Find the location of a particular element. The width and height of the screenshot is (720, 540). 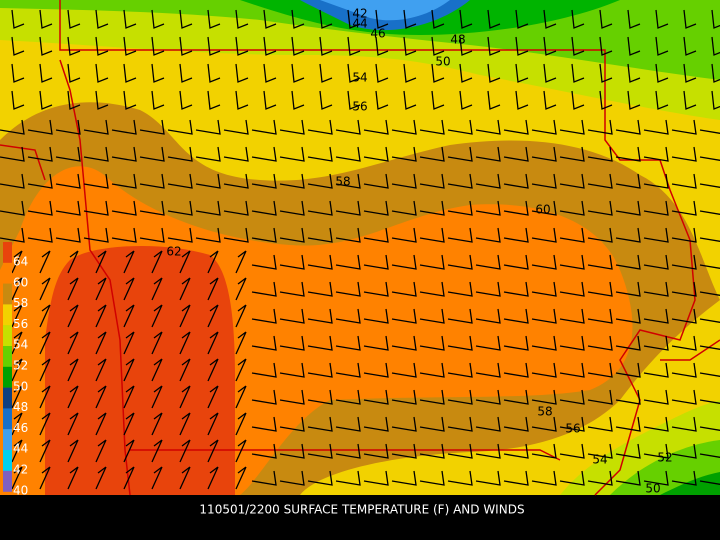

colorbar-label: 64 is located at coordinates (20, 262).